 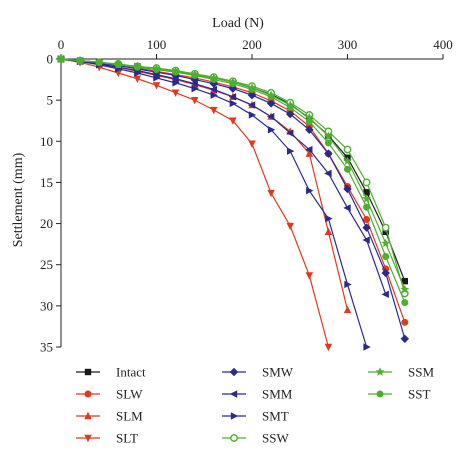 What do you see at coordinates (109, 416) in the screenshot?
I see `legend-item-slm: SLM` at bounding box center [109, 416].